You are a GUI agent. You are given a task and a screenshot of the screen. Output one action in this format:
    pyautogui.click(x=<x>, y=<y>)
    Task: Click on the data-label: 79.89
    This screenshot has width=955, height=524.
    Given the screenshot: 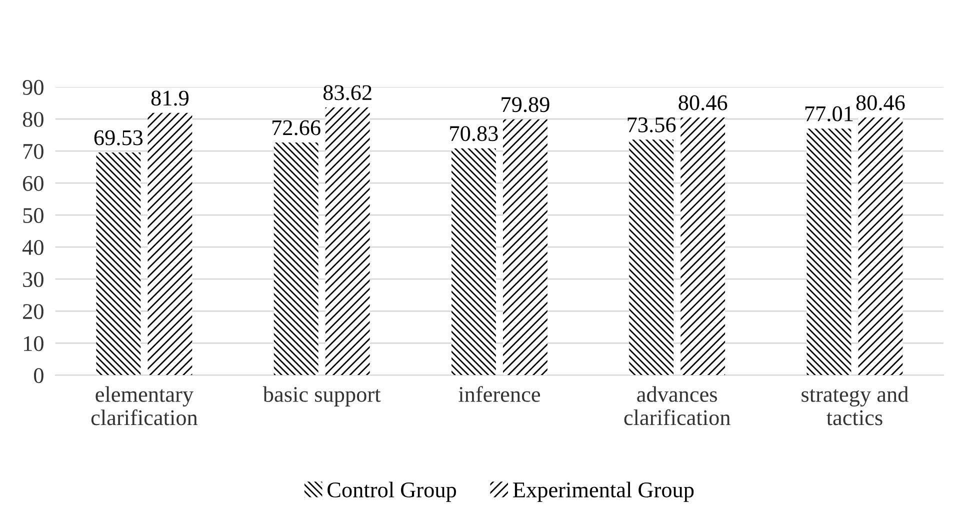 What is the action you would take?
    pyautogui.click(x=526, y=104)
    